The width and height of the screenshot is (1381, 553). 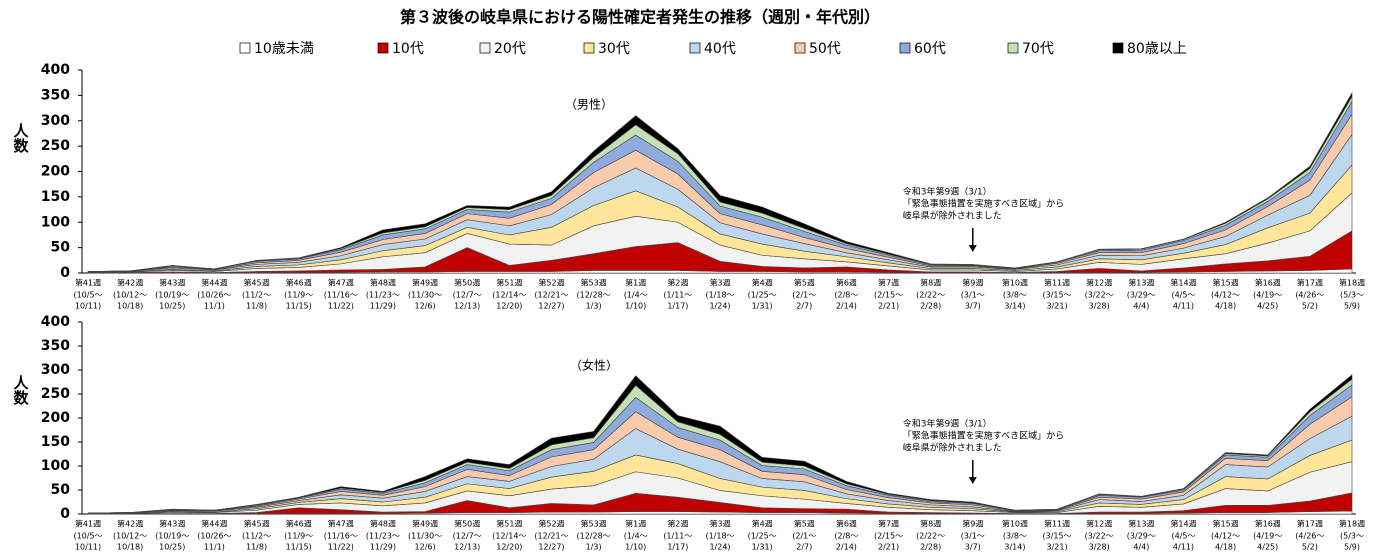 I want to click on x-tick-date: (2/8〜, so click(x=846, y=295).